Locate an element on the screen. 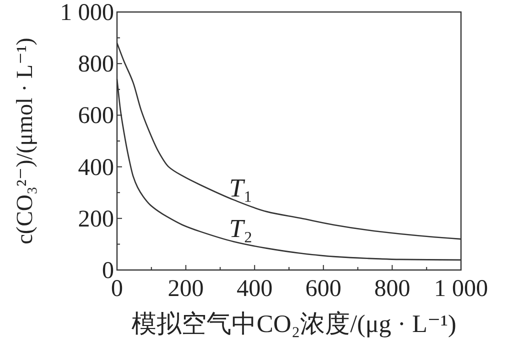  x-axis-title: 模拟空气中CO₂浓度/(μg · L⁻¹) is located at coordinates (294, 324).